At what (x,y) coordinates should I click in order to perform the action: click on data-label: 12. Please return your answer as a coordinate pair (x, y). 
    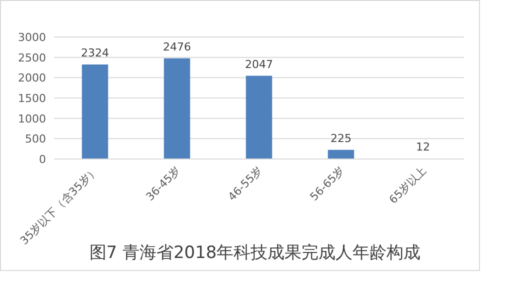
    Looking at the image, I should click on (423, 147).